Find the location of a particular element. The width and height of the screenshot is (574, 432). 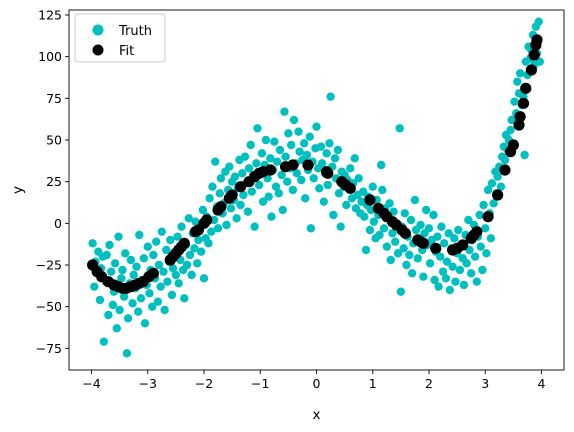

legend-marker-truth is located at coordinates (98, 30).